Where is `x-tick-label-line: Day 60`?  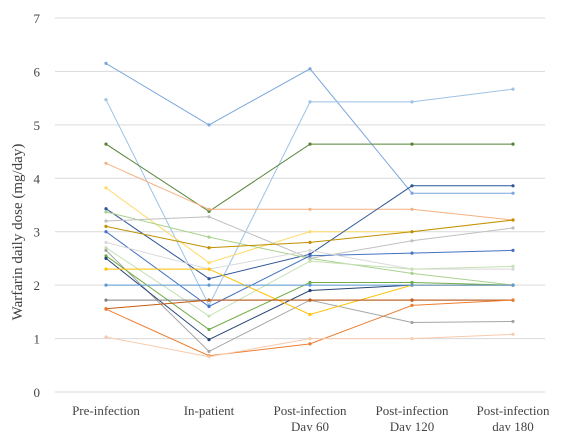 x-tick-label-line: Day 60 is located at coordinates (310, 425).